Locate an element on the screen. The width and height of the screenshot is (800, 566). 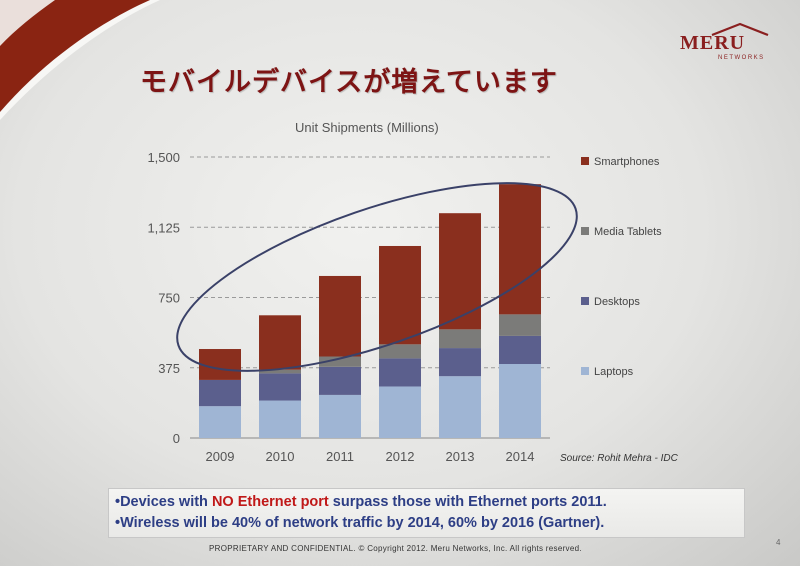
x-tick-label: 2012 is located at coordinates (400, 456).